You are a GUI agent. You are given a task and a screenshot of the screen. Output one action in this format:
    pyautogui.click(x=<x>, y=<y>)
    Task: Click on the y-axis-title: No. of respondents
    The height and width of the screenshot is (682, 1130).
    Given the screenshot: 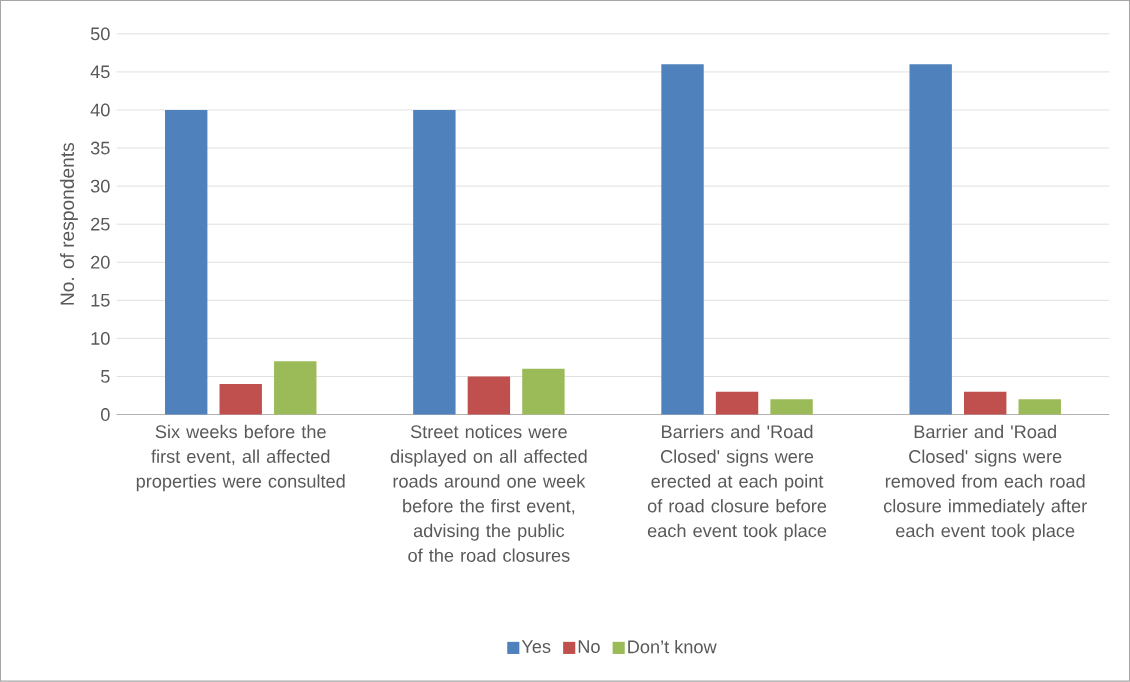 What is the action you would take?
    pyautogui.click(x=68, y=224)
    